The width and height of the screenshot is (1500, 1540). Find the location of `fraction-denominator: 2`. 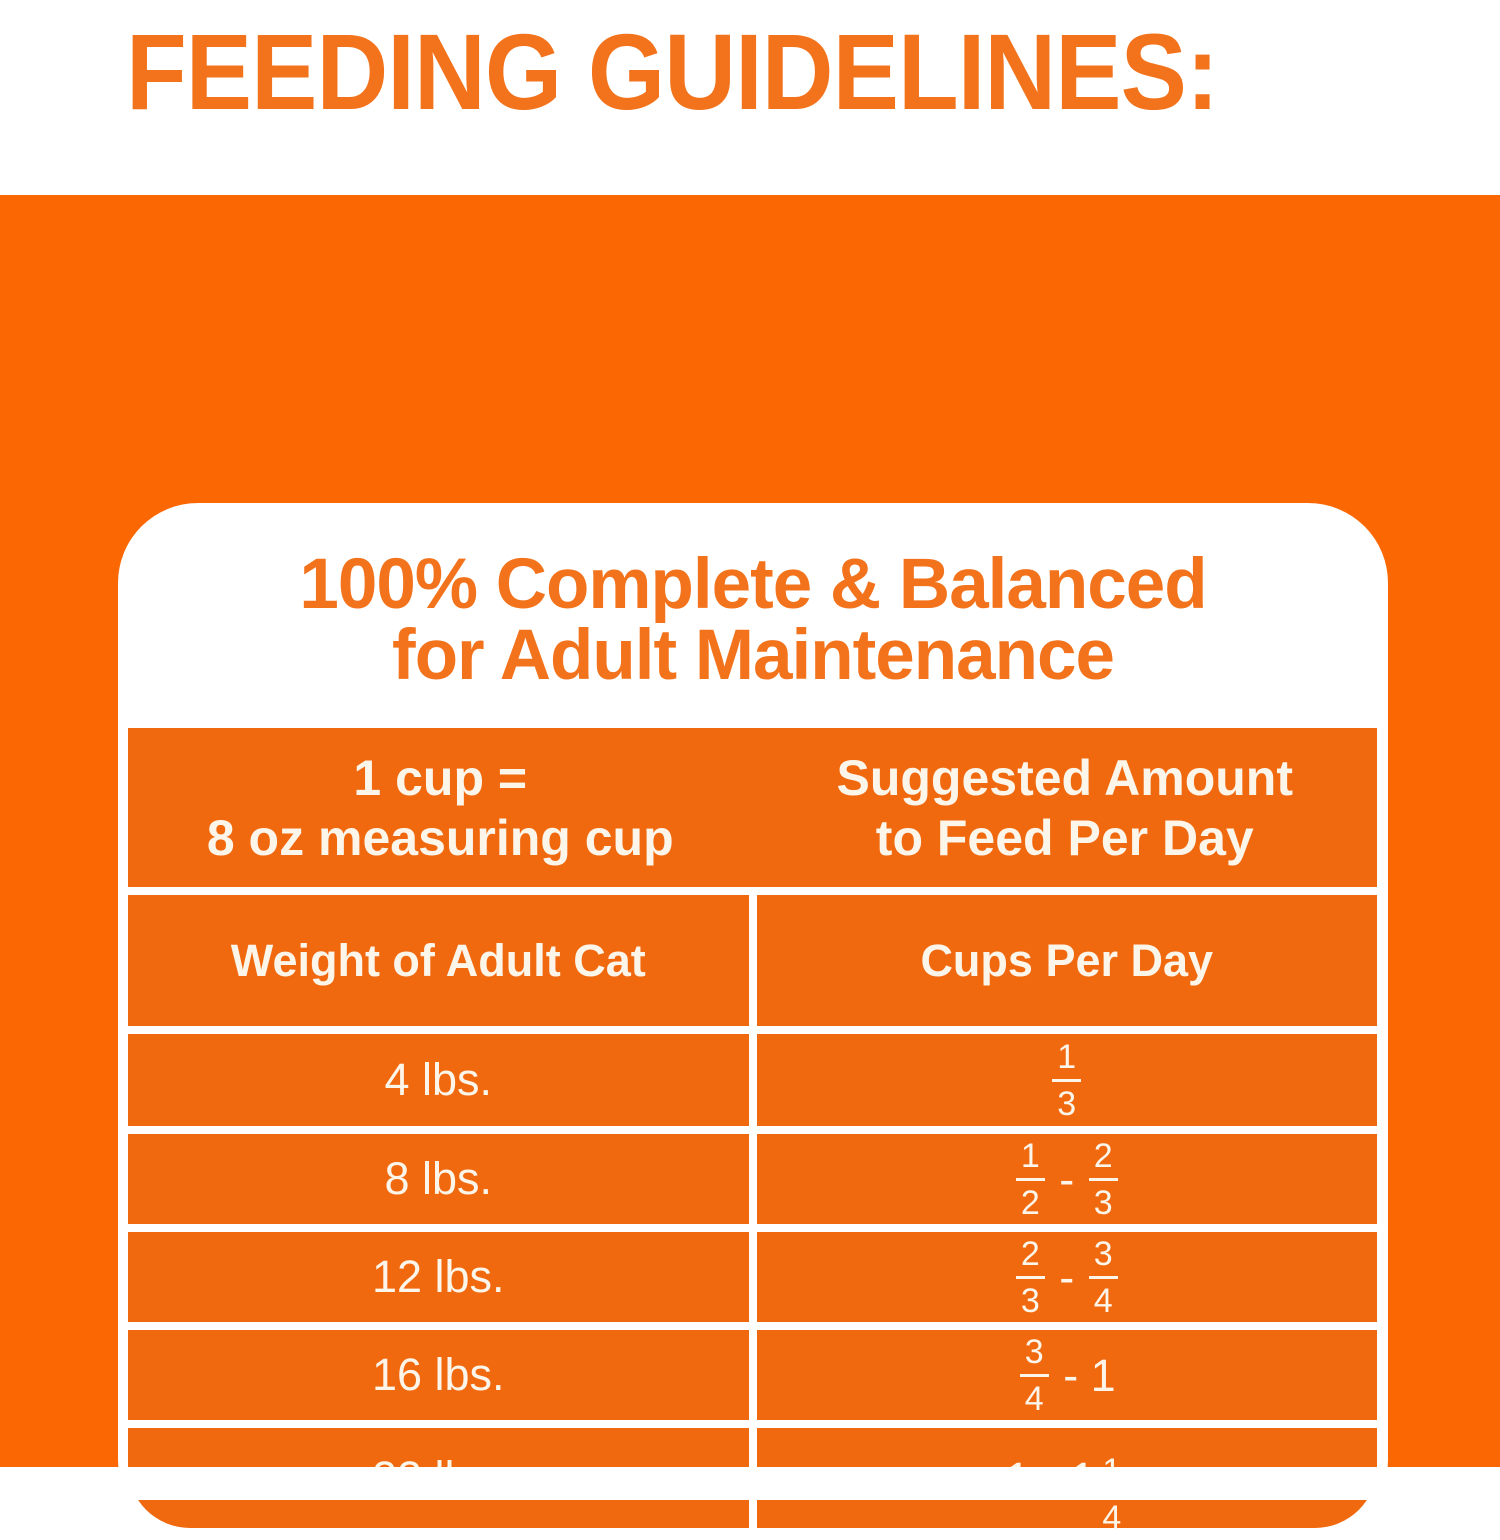

fraction-denominator: 2 is located at coordinates (1030, 1202).